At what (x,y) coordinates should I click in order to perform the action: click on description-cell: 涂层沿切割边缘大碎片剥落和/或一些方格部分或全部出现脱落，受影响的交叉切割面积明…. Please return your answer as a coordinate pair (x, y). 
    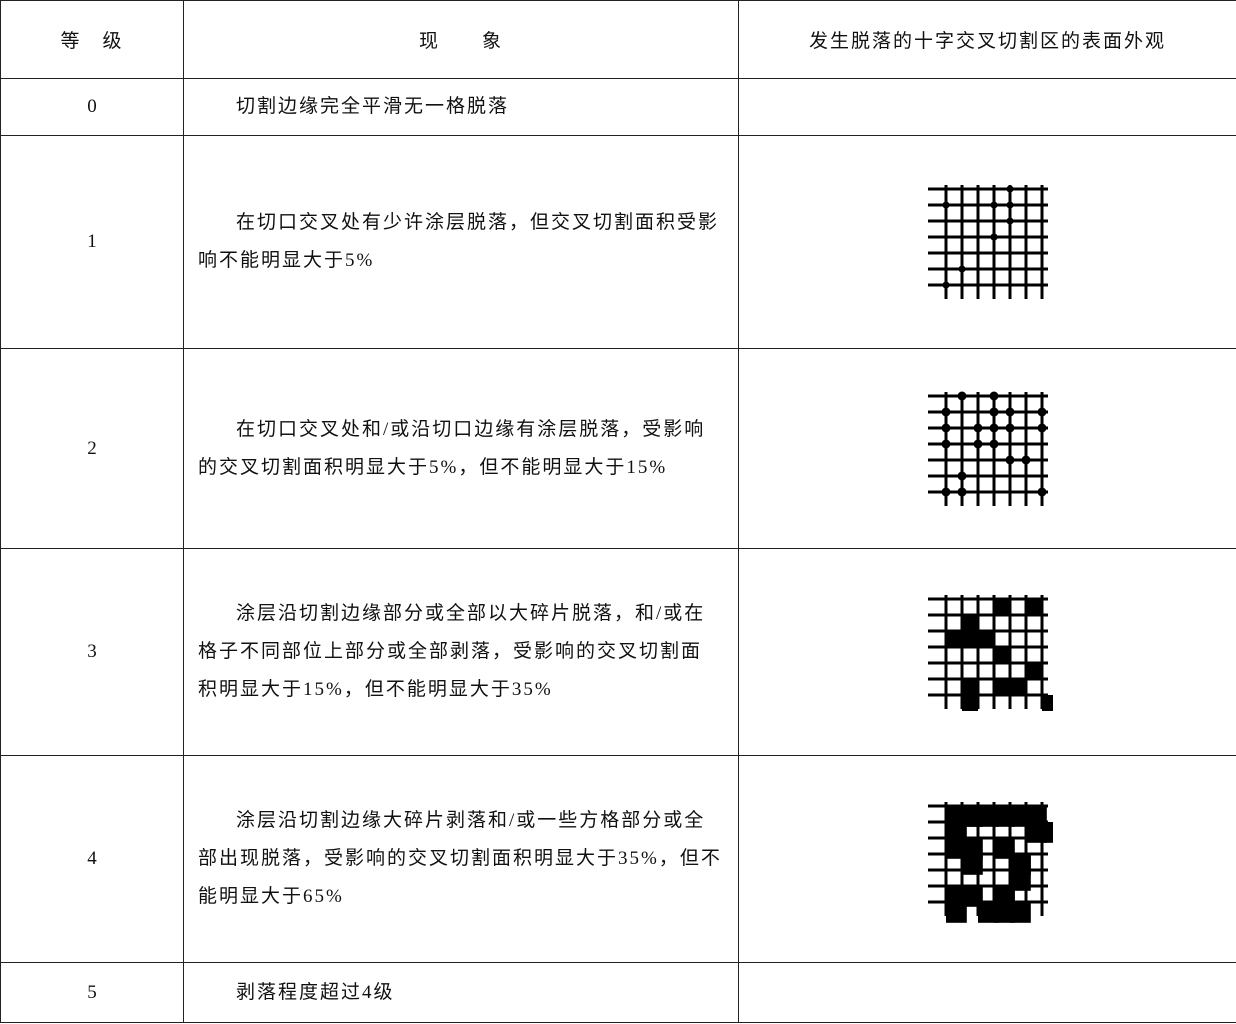
    Looking at the image, I should click on (461, 859).